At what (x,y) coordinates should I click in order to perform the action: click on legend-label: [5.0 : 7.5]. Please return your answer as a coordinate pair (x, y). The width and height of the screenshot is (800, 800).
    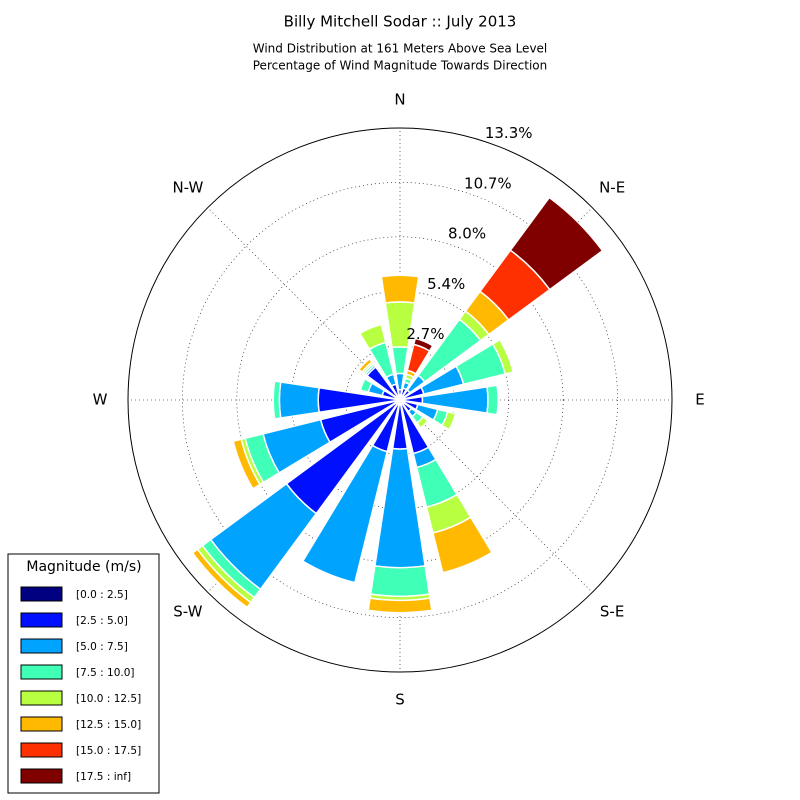
    Looking at the image, I should click on (102, 647).